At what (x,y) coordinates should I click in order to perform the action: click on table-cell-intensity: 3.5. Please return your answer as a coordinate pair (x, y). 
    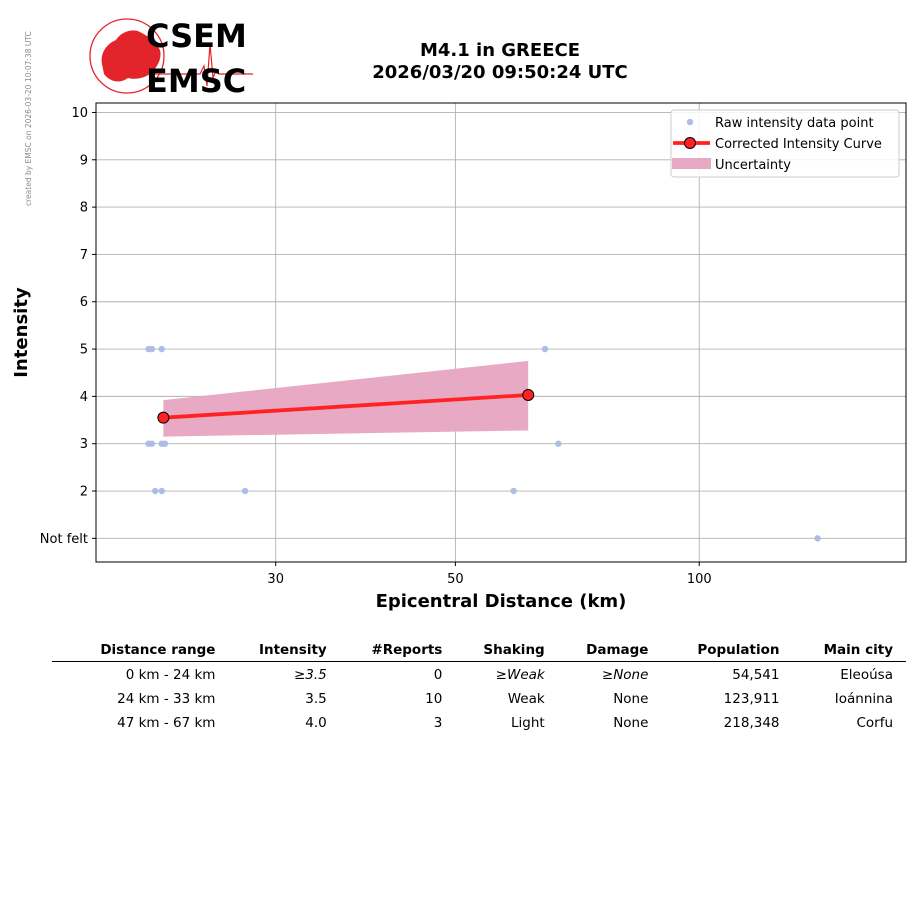
    Looking at the image, I should click on (316, 699).